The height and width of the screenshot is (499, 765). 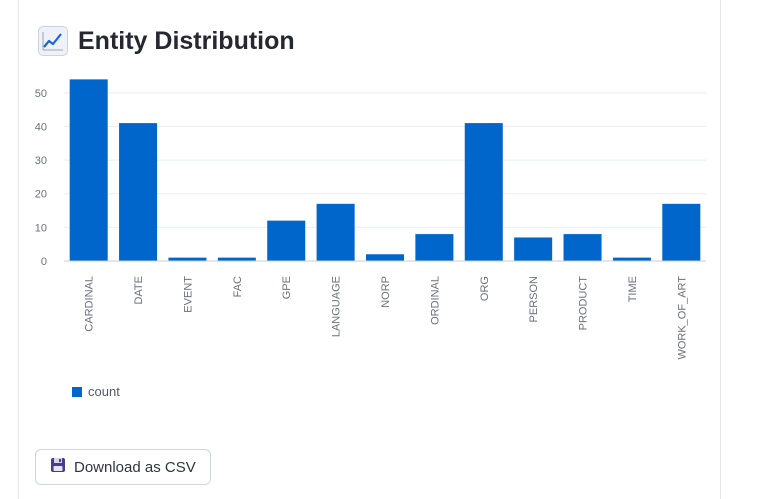 What do you see at coordinates (682, 318) in the screenshot?
I see `x-tick-label: WORK_OF_ART` at bounding box center [682, 318].